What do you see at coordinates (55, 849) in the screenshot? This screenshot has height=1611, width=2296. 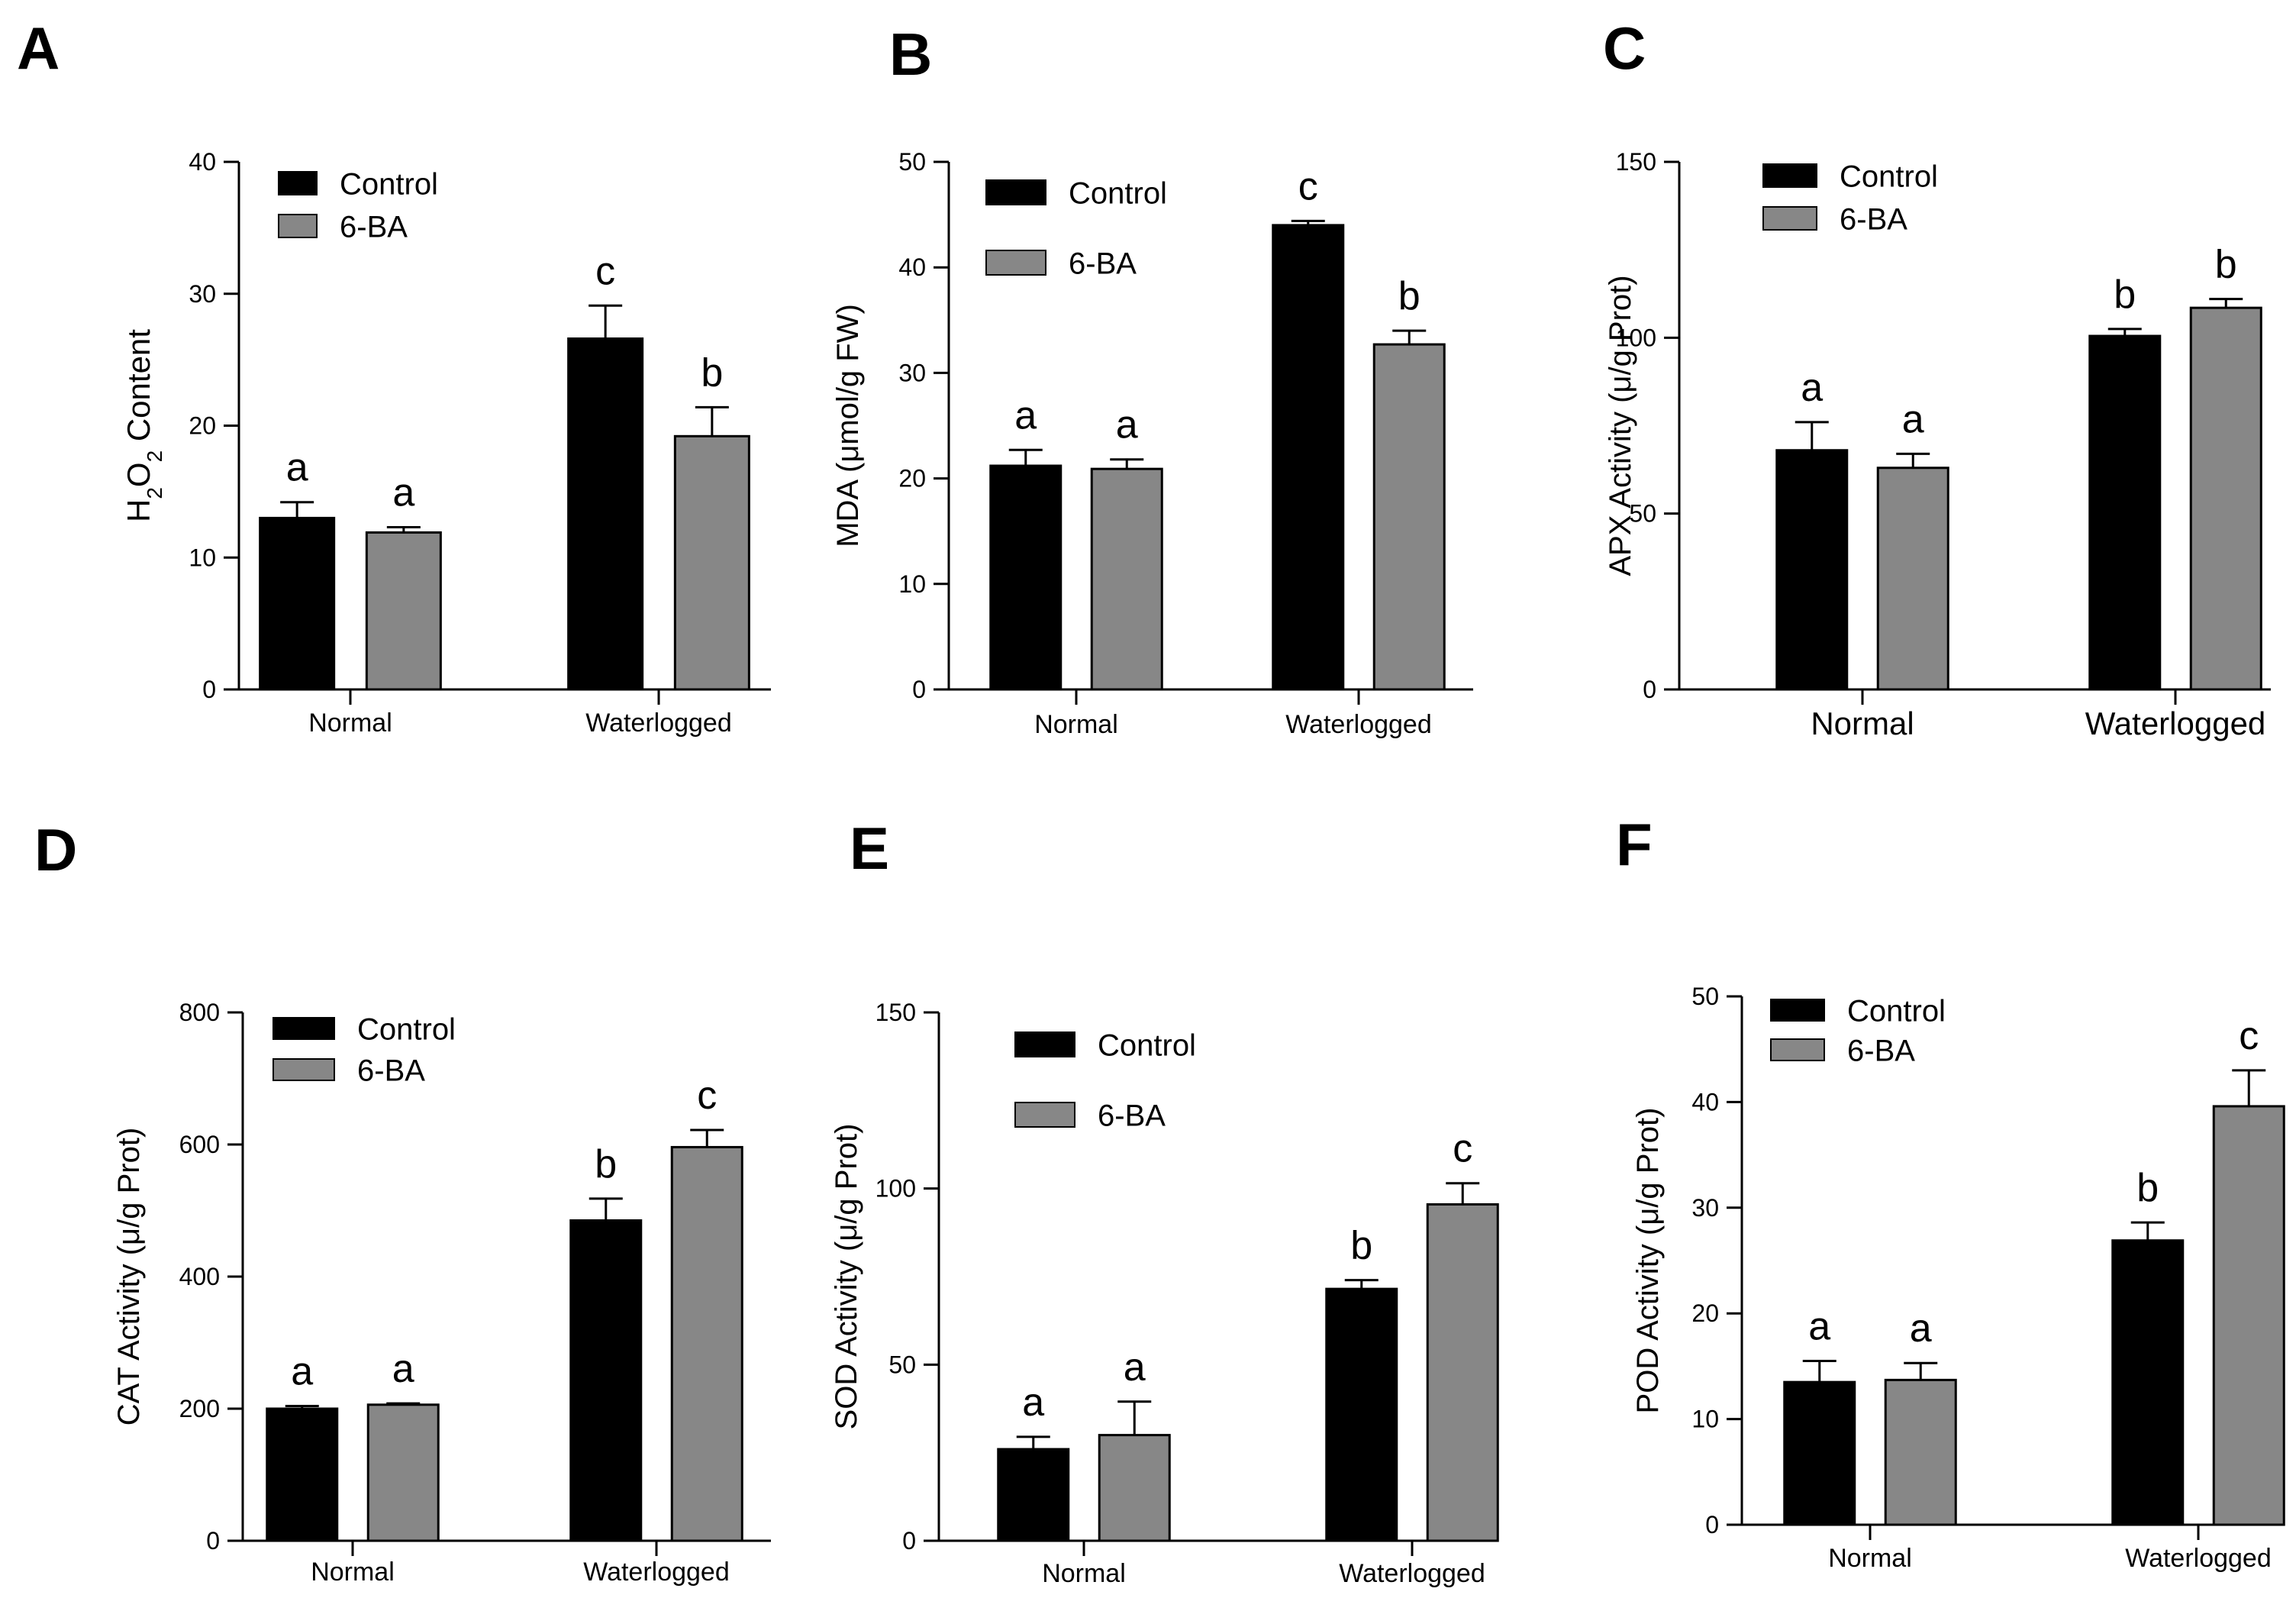 I see `panel-label: D` at bounding box center [55, 849].